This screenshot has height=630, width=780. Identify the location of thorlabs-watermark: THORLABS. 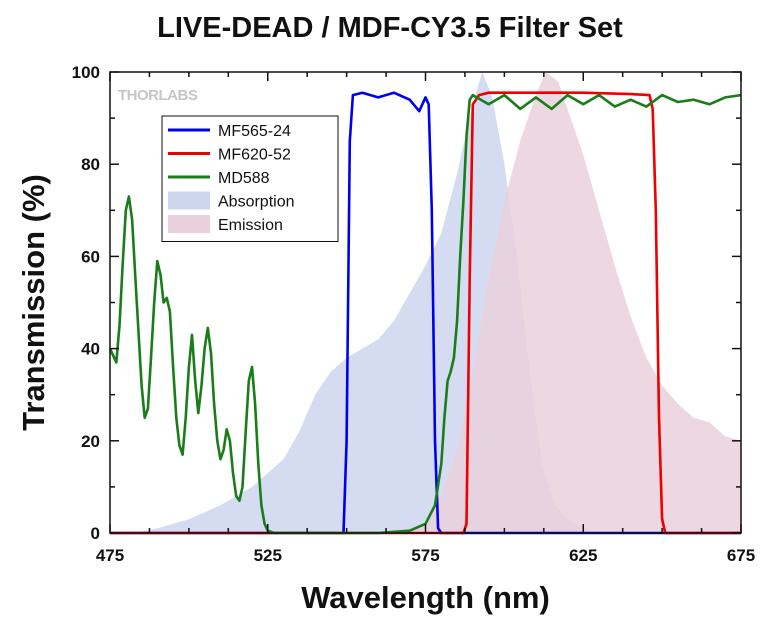
(158, 95).